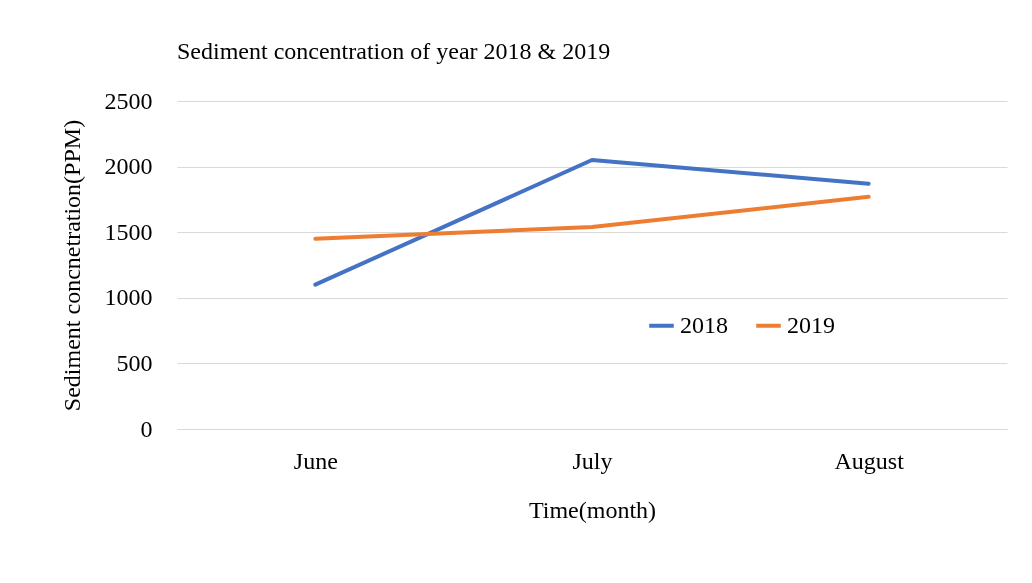  I want to click on y-tick-label: 2000, so click(128, 166).